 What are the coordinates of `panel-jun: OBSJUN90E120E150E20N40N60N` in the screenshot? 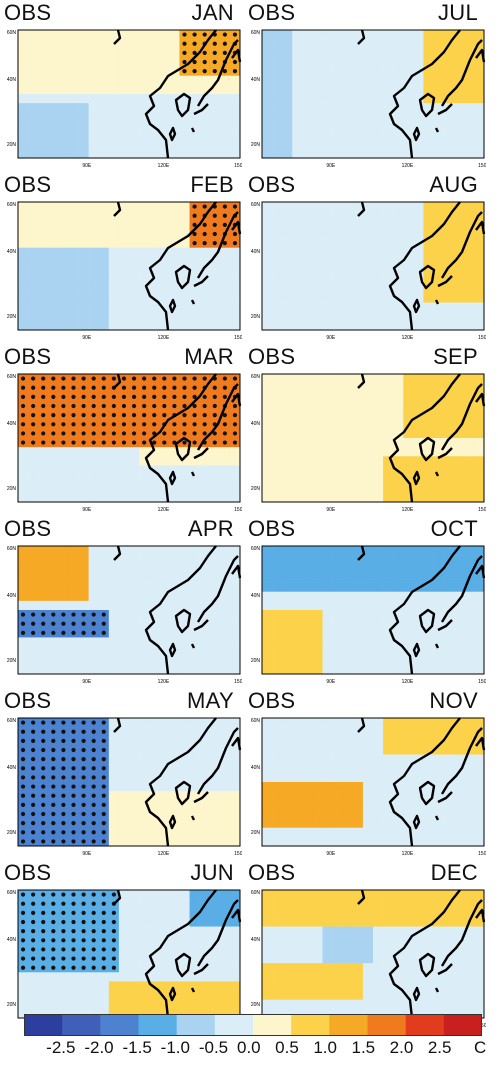 It's located at (123, 947).